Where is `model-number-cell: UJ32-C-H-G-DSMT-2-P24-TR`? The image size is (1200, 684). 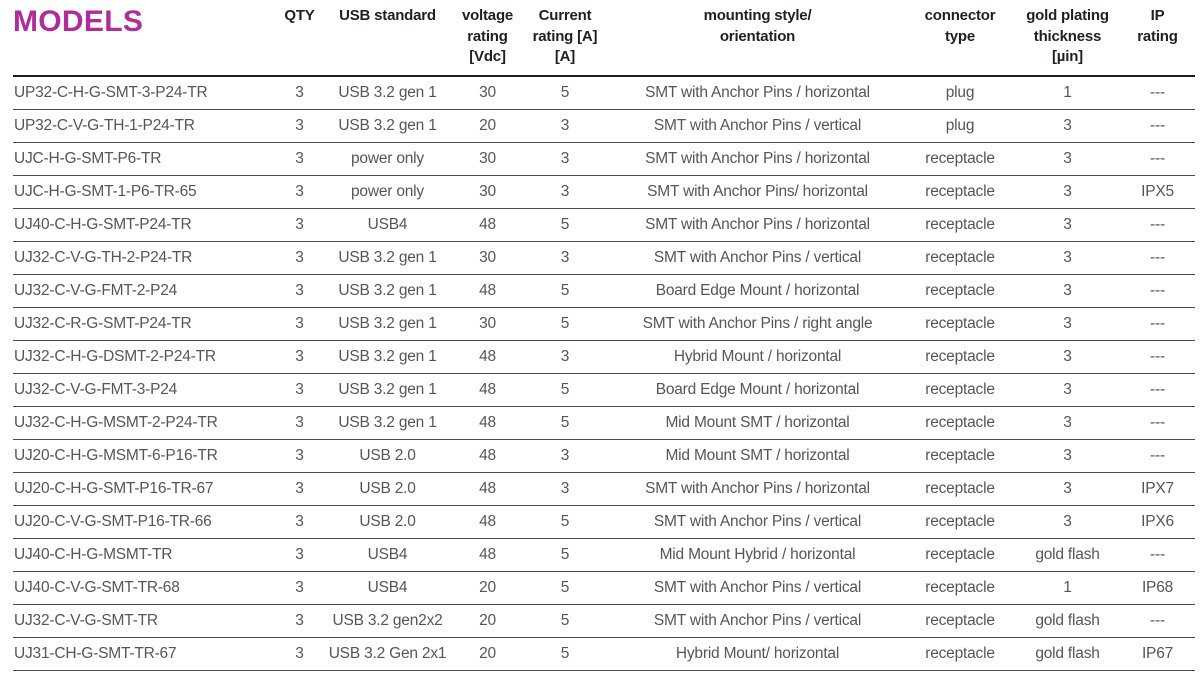 model-number-cell: UJ32-C-H-G-DSMT-2-P24-TR is located at coordinates (115, 356).